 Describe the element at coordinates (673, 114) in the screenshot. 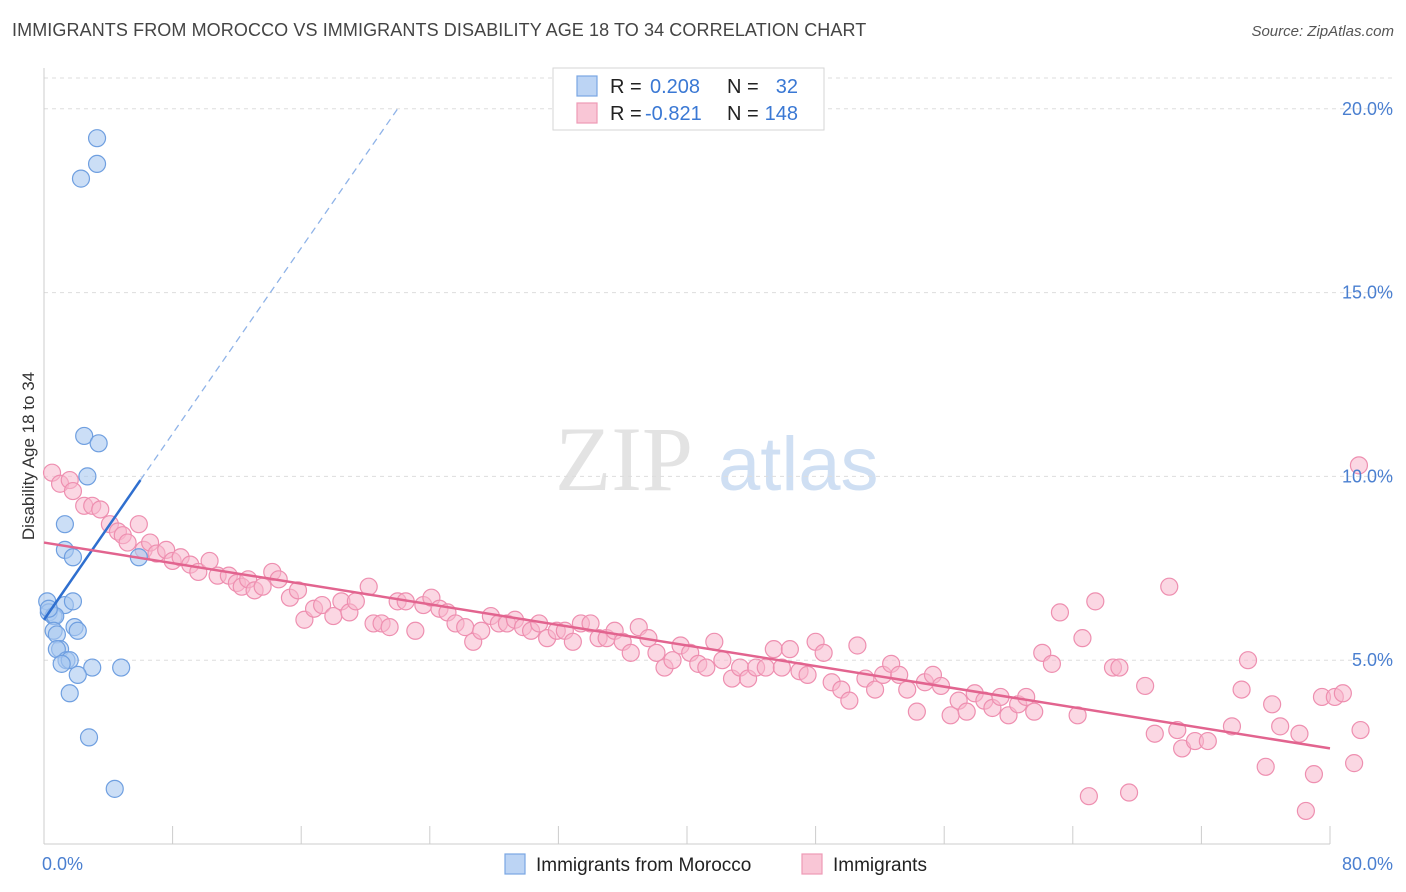

I see `legend-r-value-2: -0.821` at that location.